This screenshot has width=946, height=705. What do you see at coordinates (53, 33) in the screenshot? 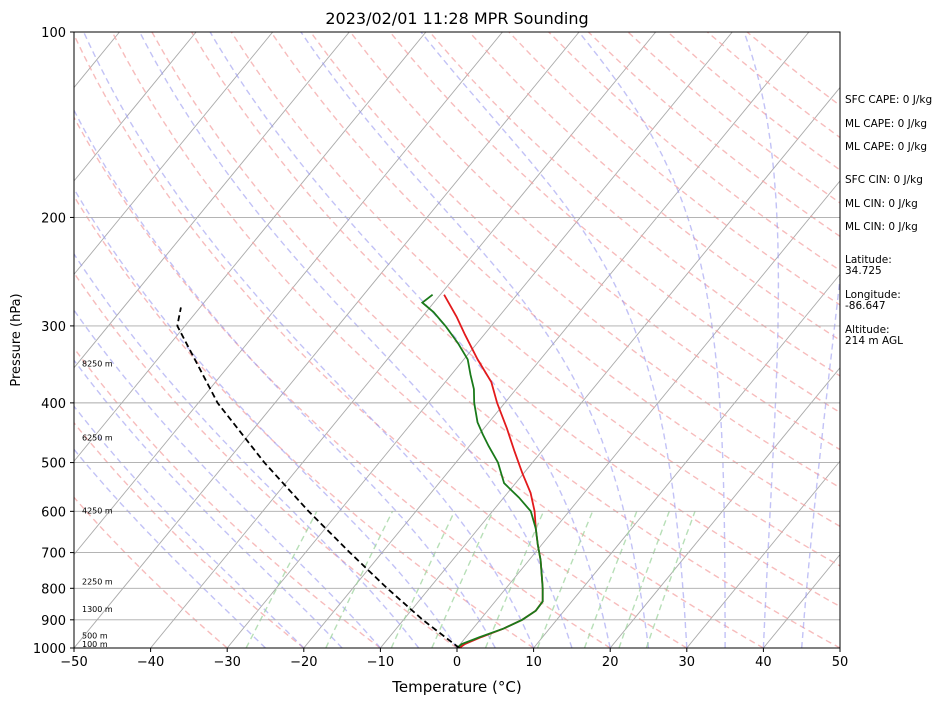
I see `y-tick-label: 100` at bounding box center [53, 33].